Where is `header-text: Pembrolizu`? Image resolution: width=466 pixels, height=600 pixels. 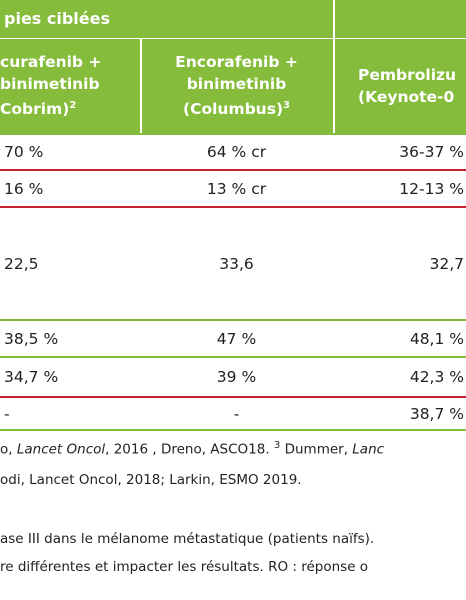
header-text: Pembrolizu is located at coordinates (407, 75).